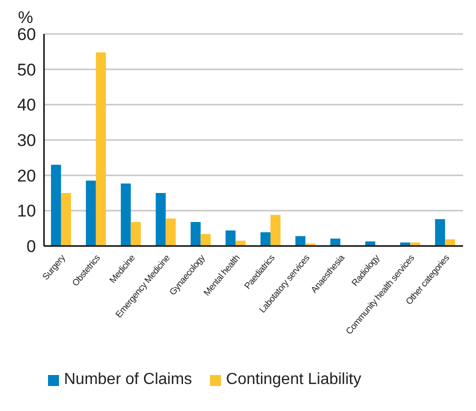 The width and height of the screenshot is (476, 411). Describe the element at coordinates (26, 105) in the screenshot. I see `y-tick-label: 40` at that location.